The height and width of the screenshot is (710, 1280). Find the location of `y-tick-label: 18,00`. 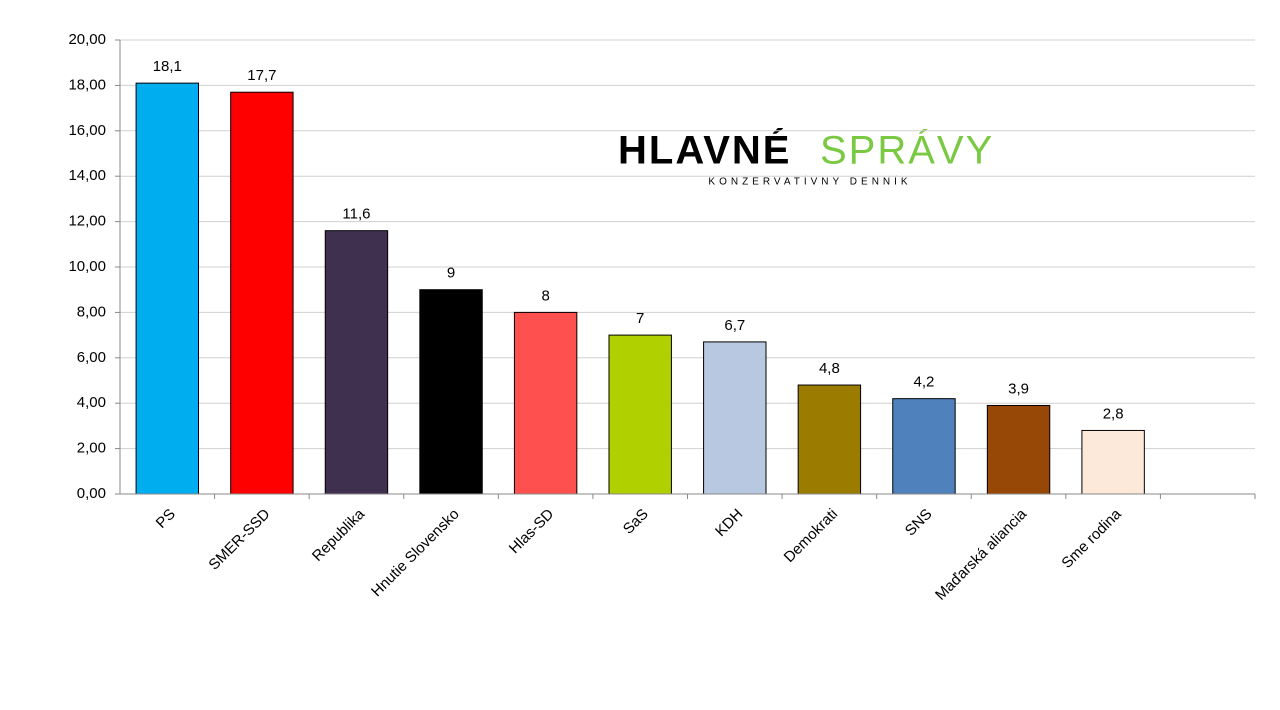

y-tick-label: 18,00 is located at coordinates (87, 84).